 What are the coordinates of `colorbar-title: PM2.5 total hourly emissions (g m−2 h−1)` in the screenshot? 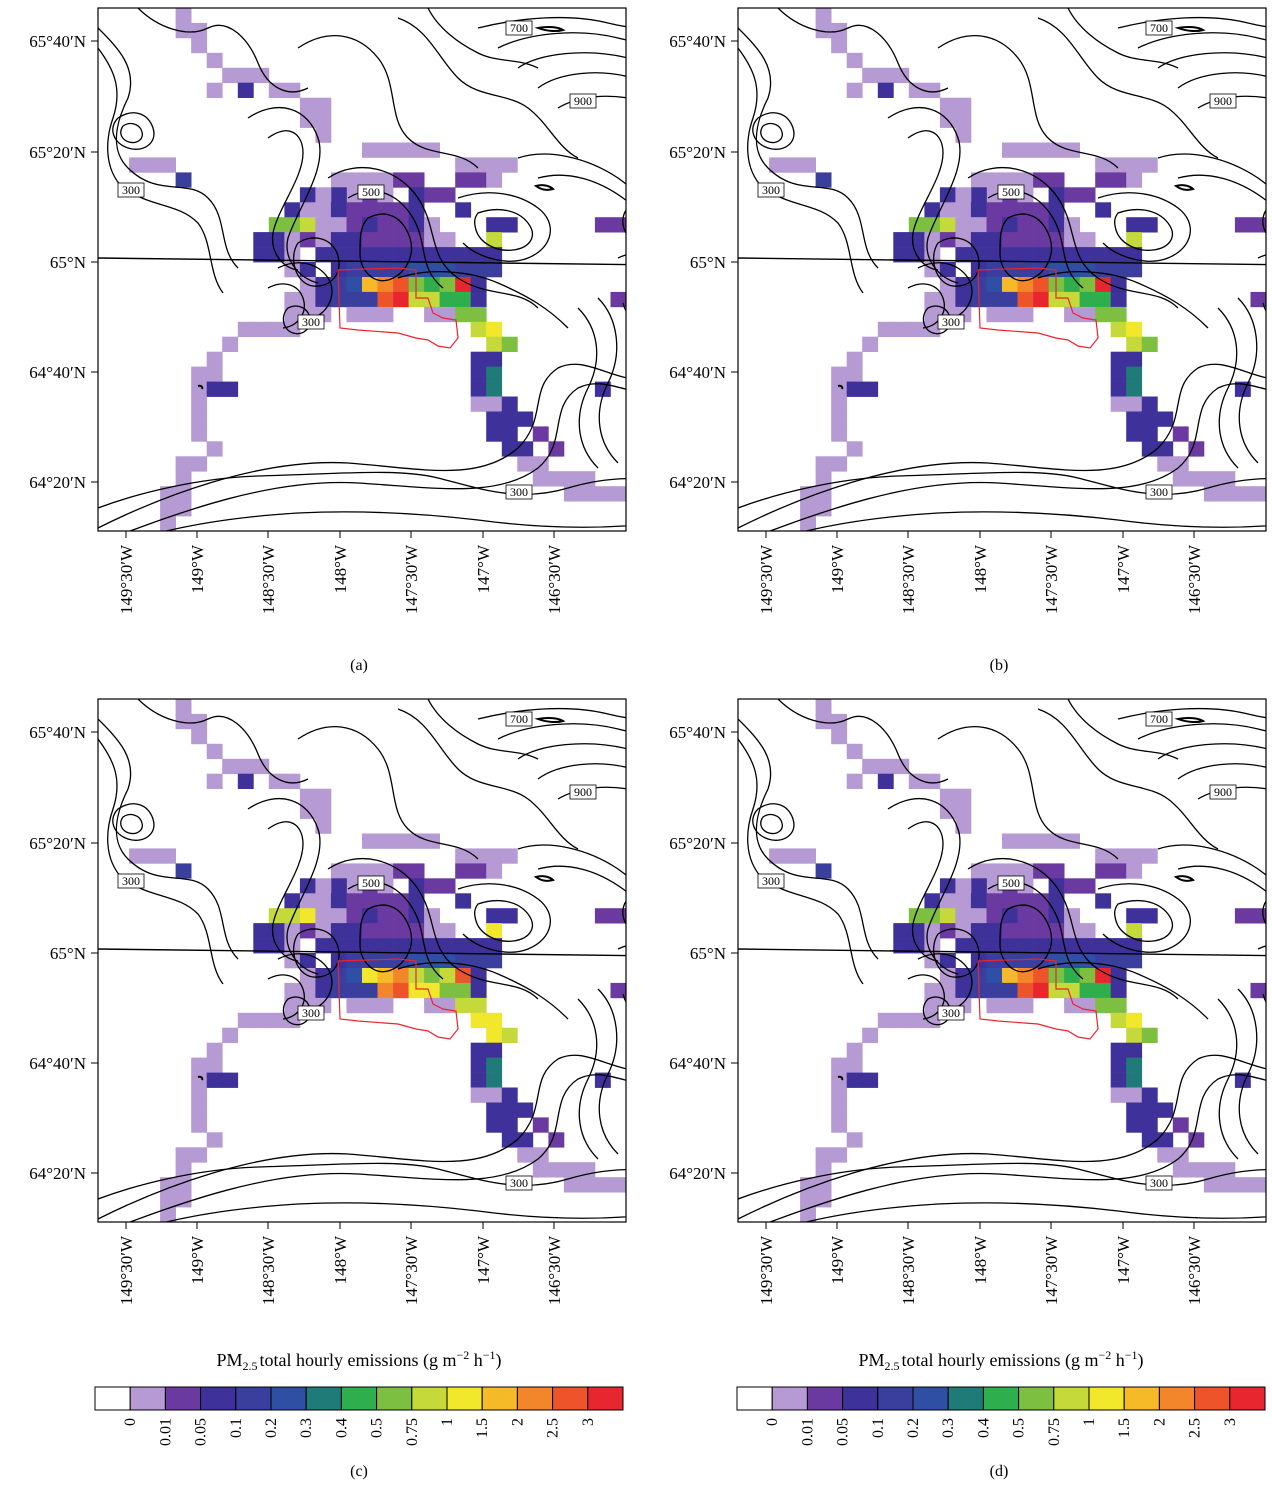 It's located at (1000, 1360).